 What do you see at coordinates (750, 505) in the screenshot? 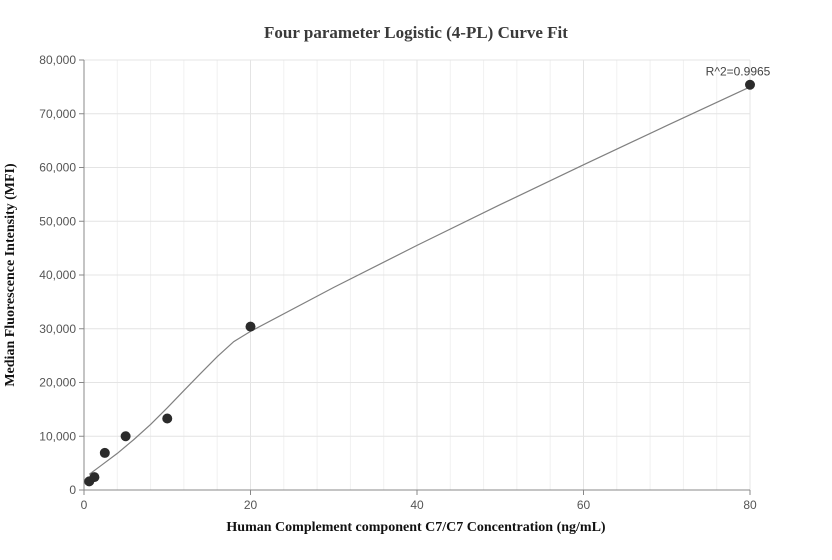
I see `x-tick-label: 80` at bounding box center [750, 505].